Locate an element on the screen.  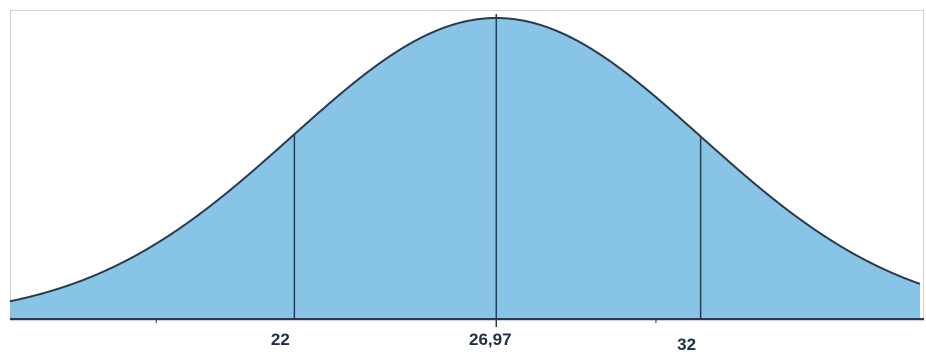
x-tick-label-0: 22 is located at coordinates (280, 339).